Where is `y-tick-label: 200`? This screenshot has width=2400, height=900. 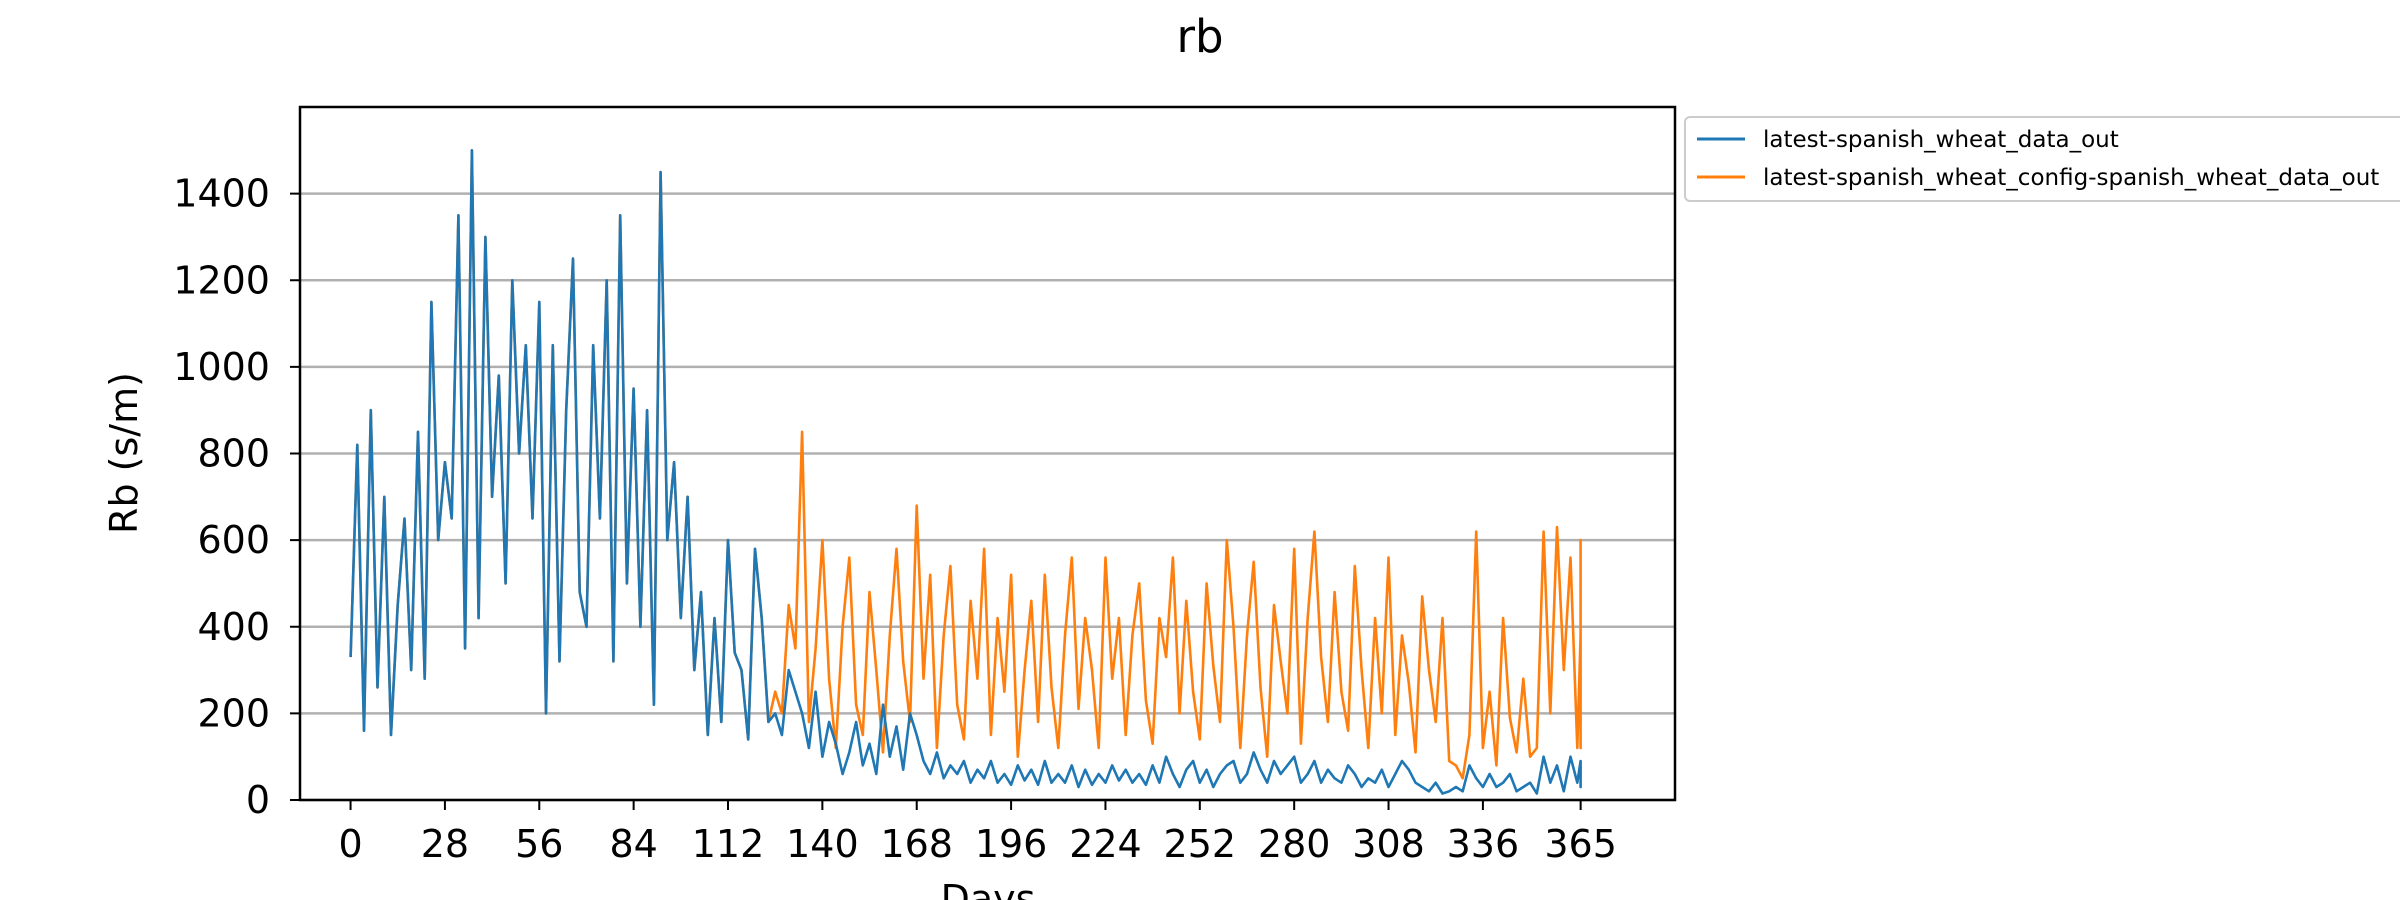 y-tick-label: 200 is located at coordinates (233, 713).